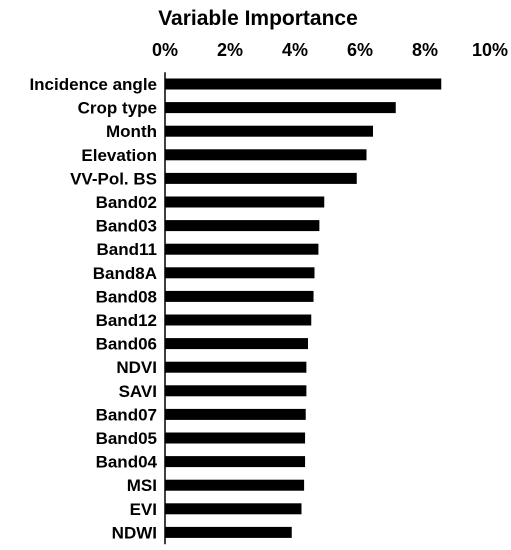 The height and width of the screenshot is (550, 511). Describe the element at coordinates (127, 249) in the screenshot. I see `category-label: Band11` at that location.